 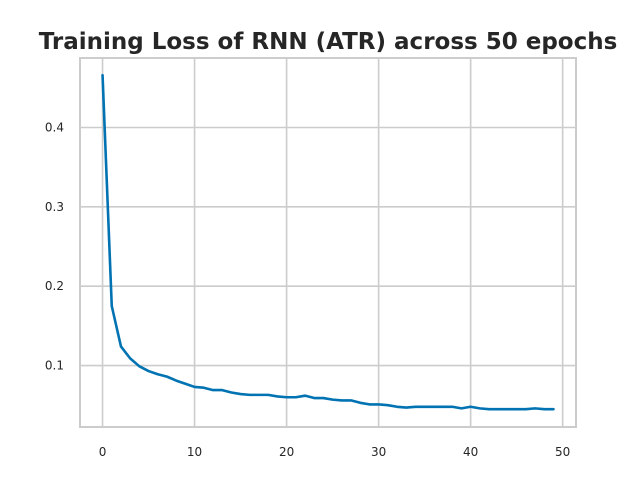 I want to click on y-tick-label: 0.2, so click(x=54, y=286).